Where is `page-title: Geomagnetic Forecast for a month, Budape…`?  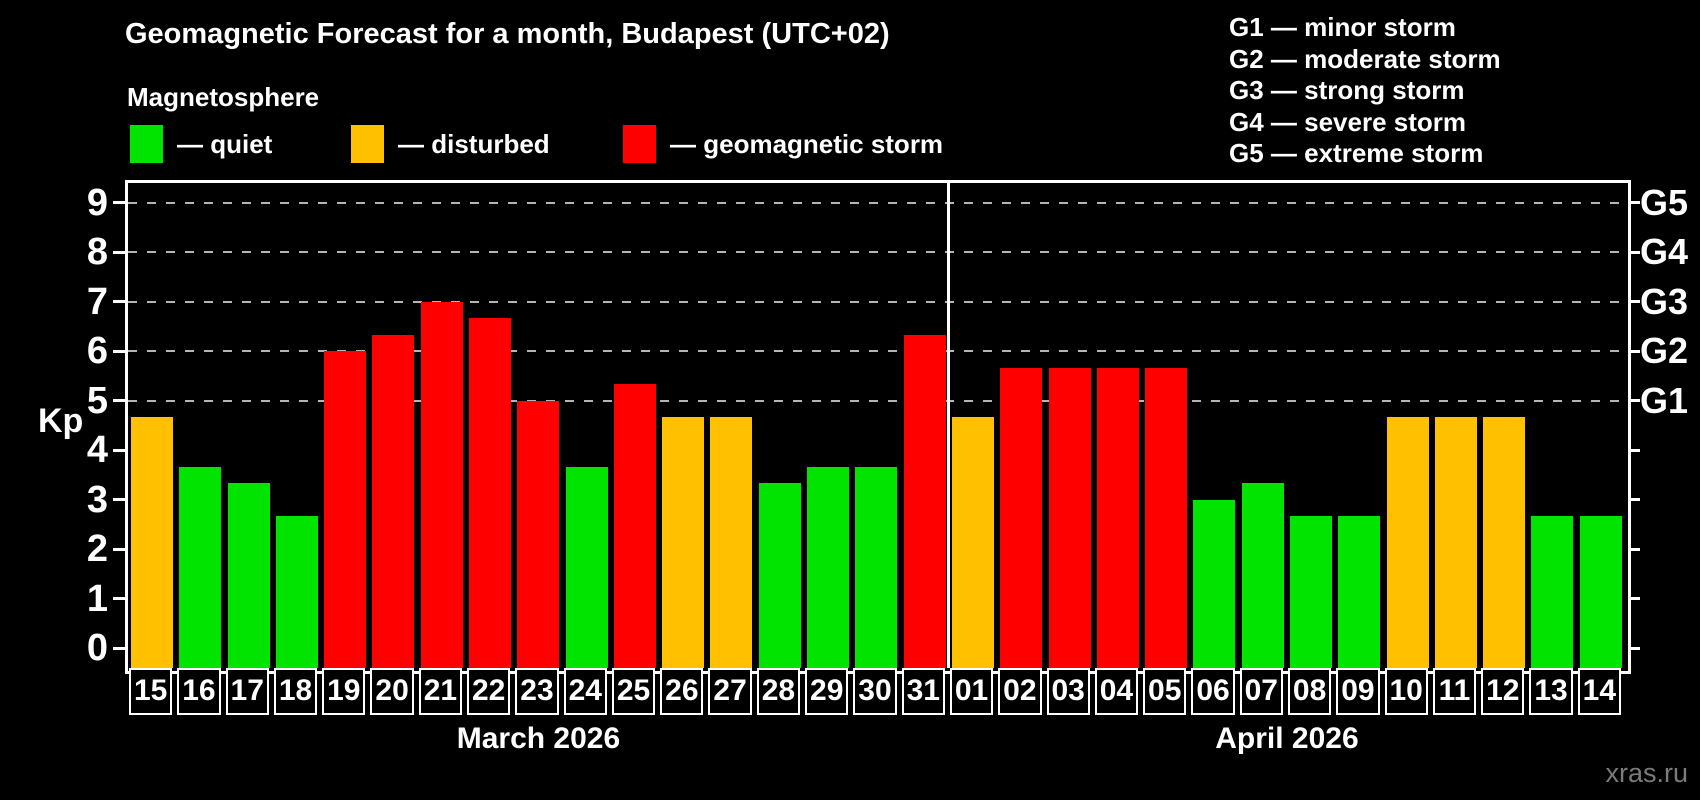 page-title: Geomagnetic Forecast for a month, Budape… is located at coordinates (507, 34).